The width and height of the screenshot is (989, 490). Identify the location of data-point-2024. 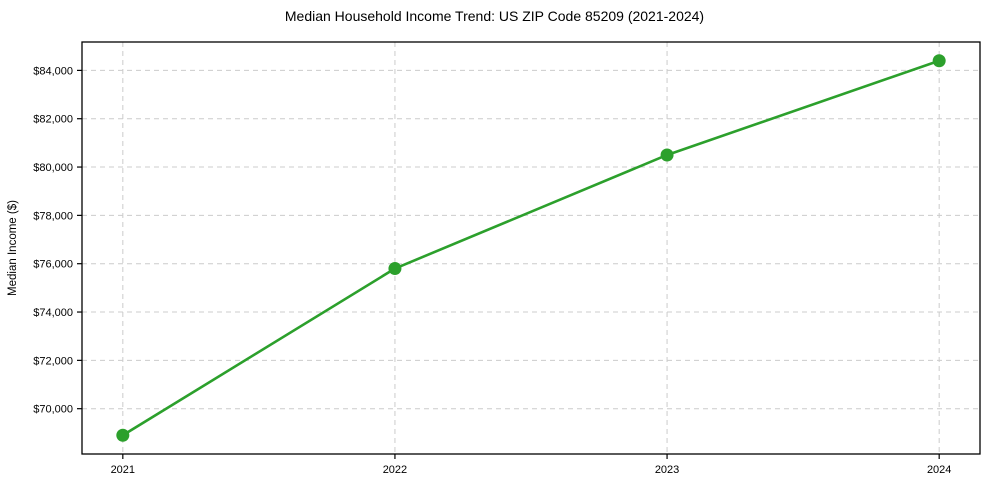
(939, 61).